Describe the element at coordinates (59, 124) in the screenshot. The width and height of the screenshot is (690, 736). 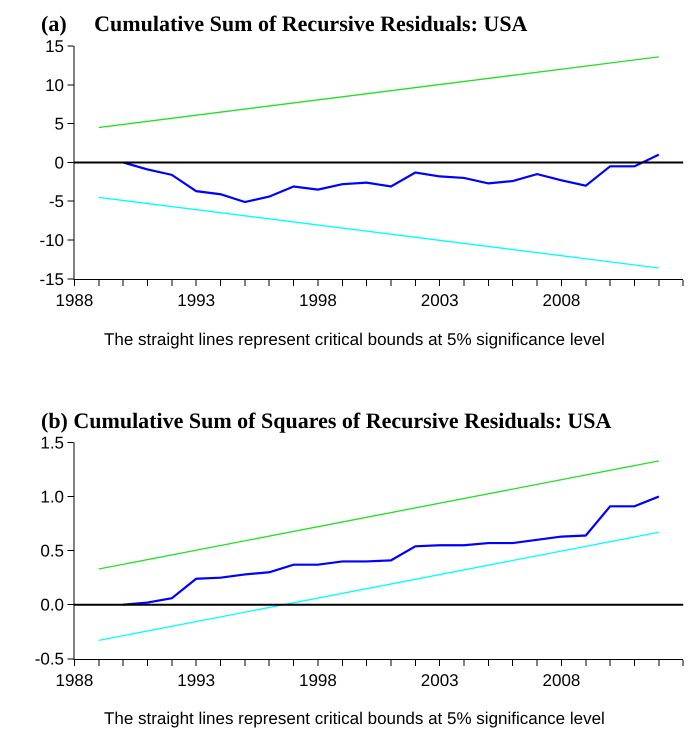
I see `y-tick-label: 5` at that location.